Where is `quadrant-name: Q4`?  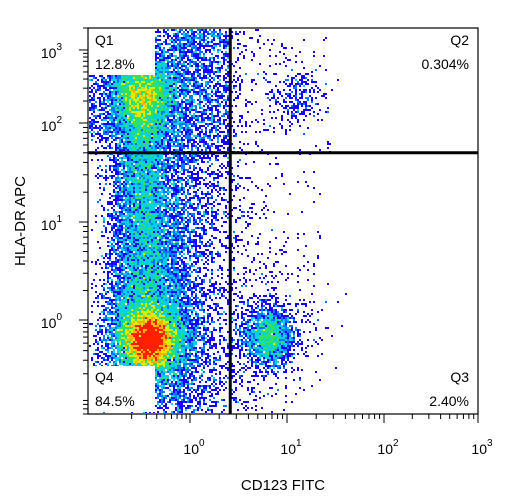 quadrant-name: Q4 is located at coordinates (104, 377).